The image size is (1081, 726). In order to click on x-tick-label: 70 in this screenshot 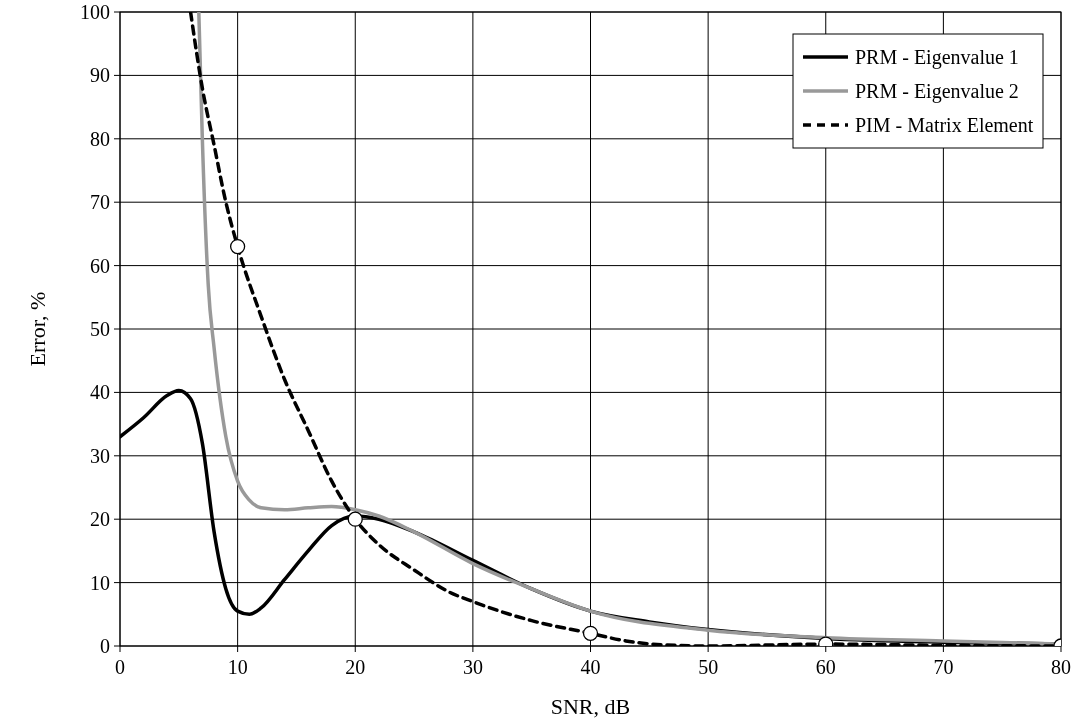, I will do `click(943, 667)`.